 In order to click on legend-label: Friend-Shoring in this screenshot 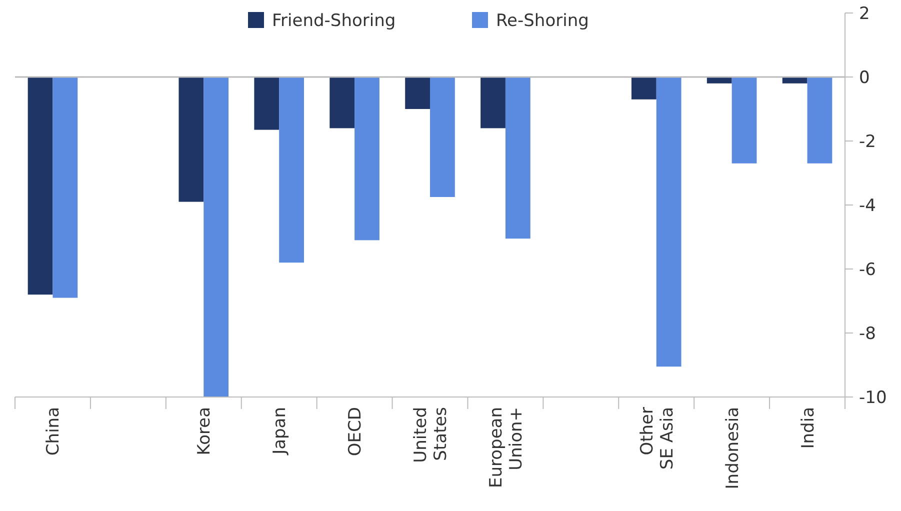, I will do `click(334, 20)`.